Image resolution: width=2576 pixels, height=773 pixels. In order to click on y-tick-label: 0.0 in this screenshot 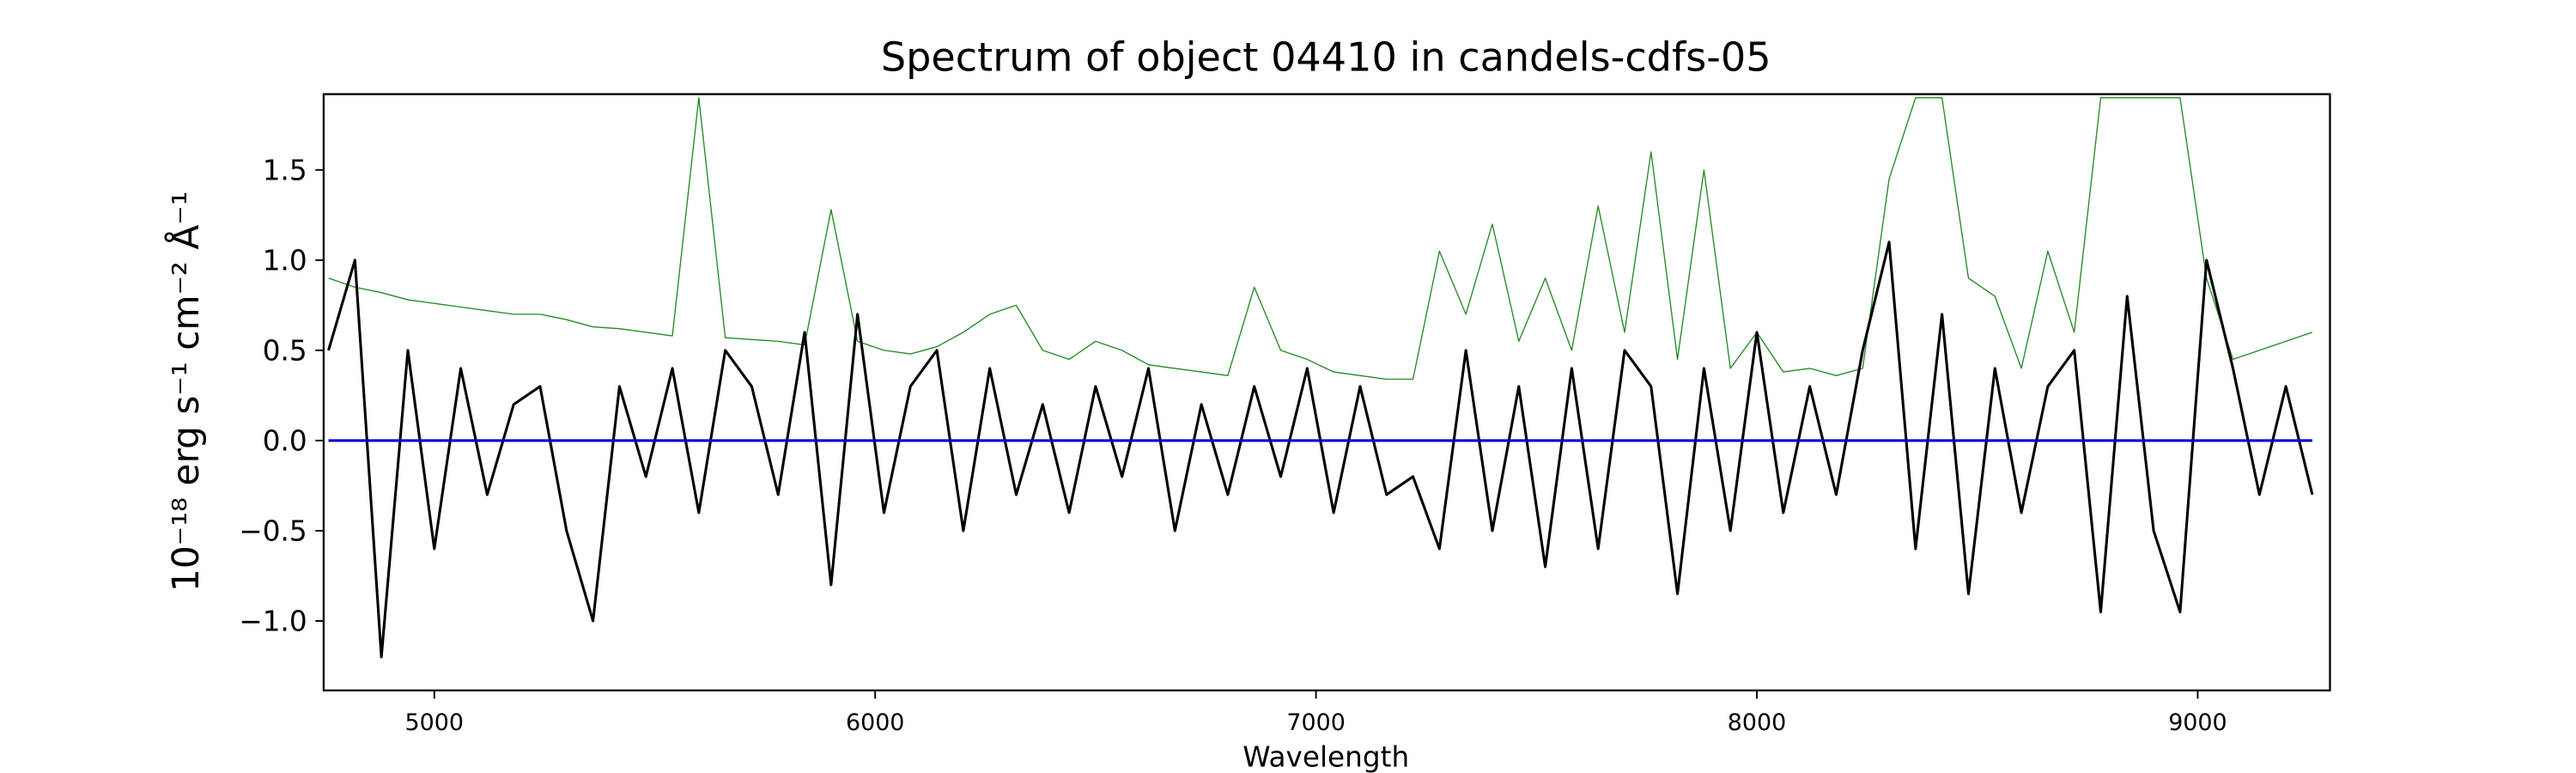, I will do `click(285, 441)`.